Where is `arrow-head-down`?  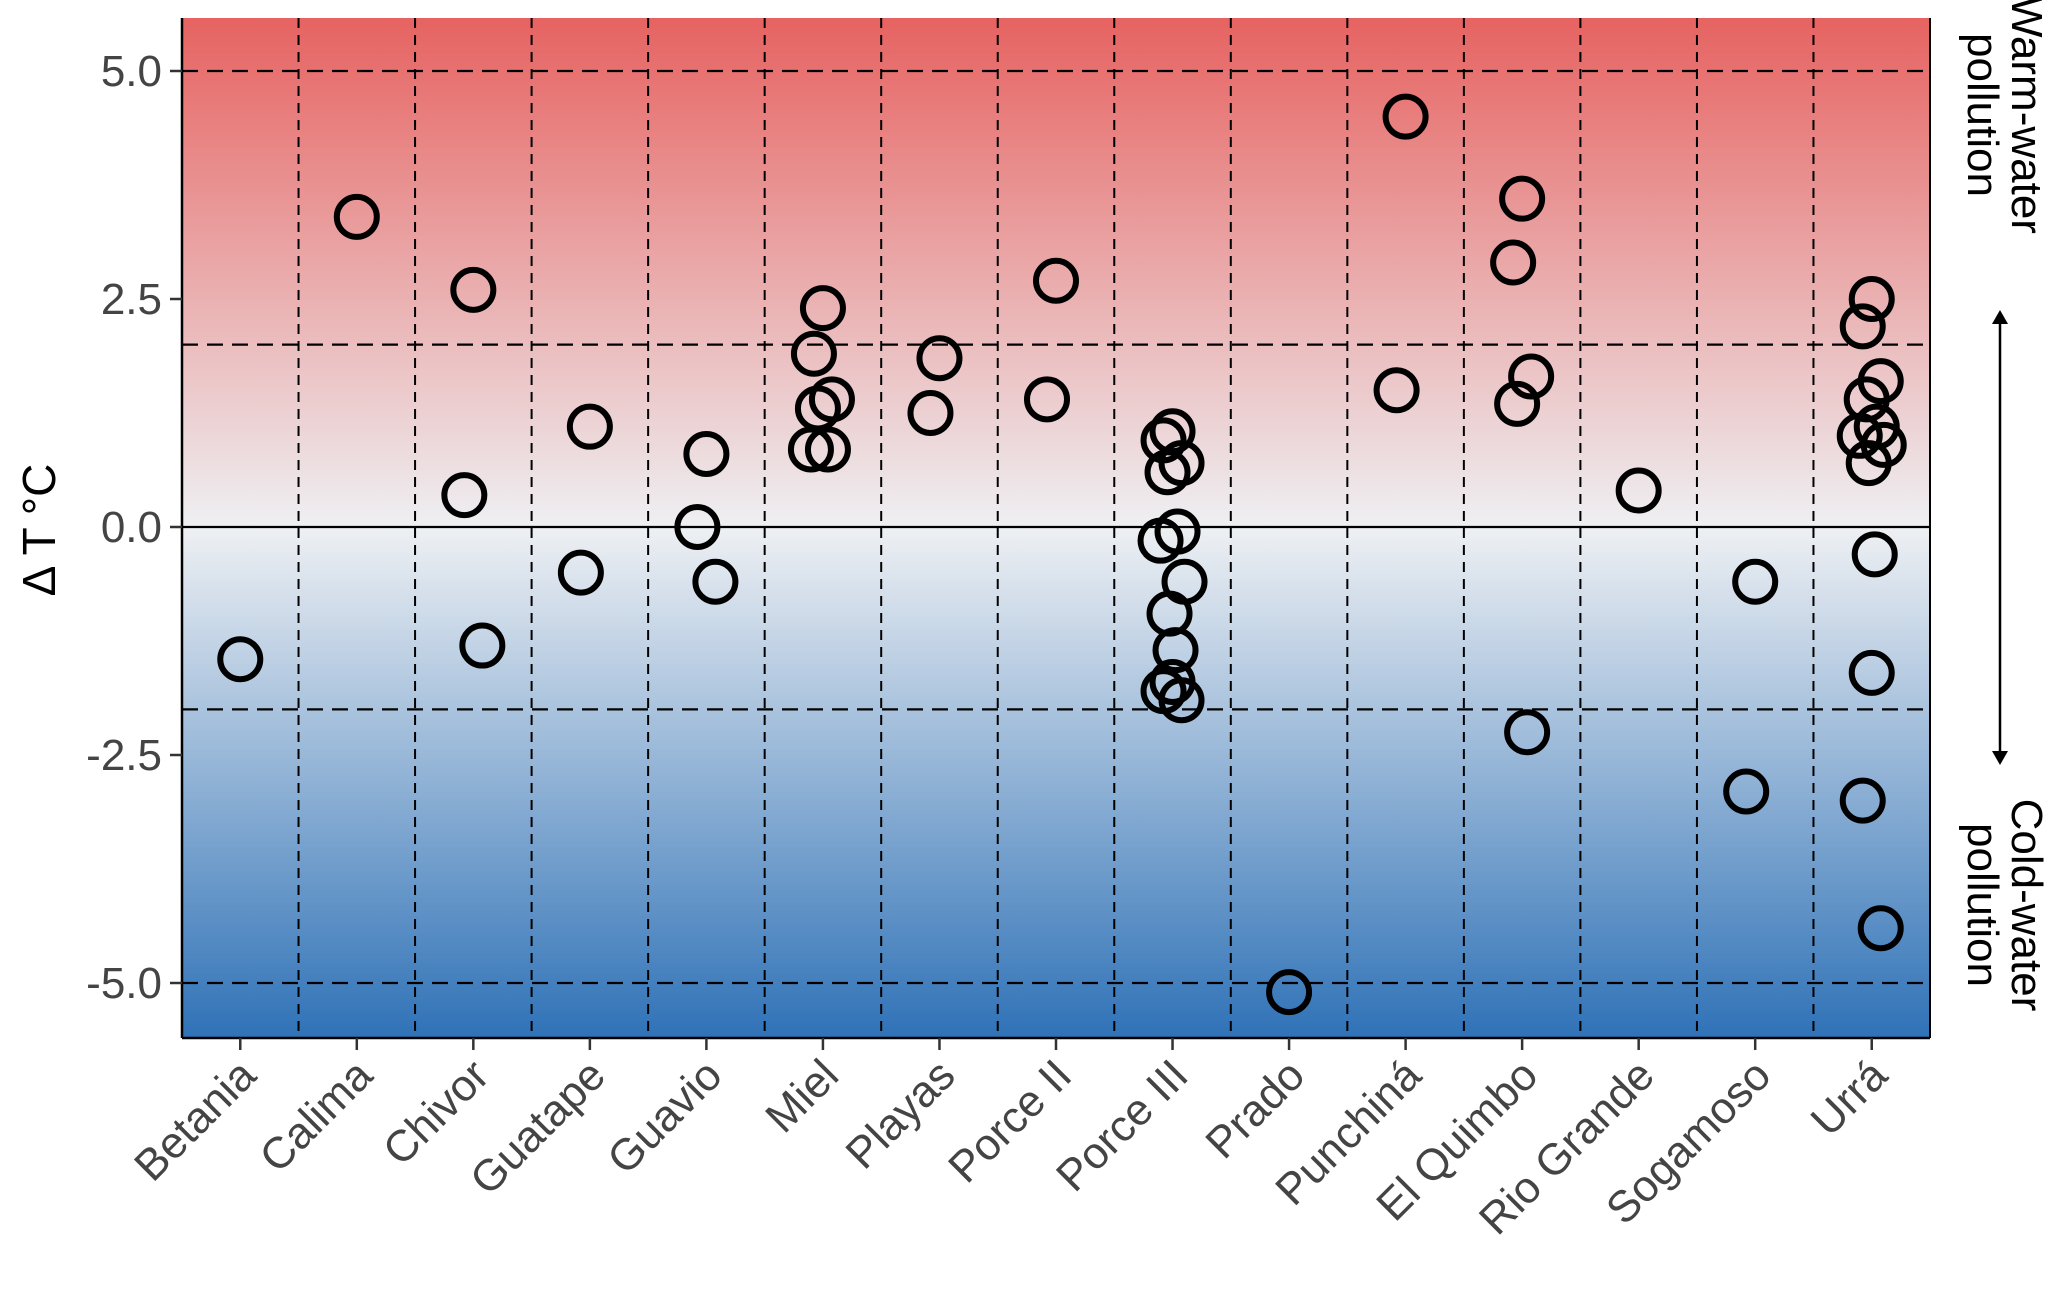 arrow-head-down is located at coordinates (2000, 758).